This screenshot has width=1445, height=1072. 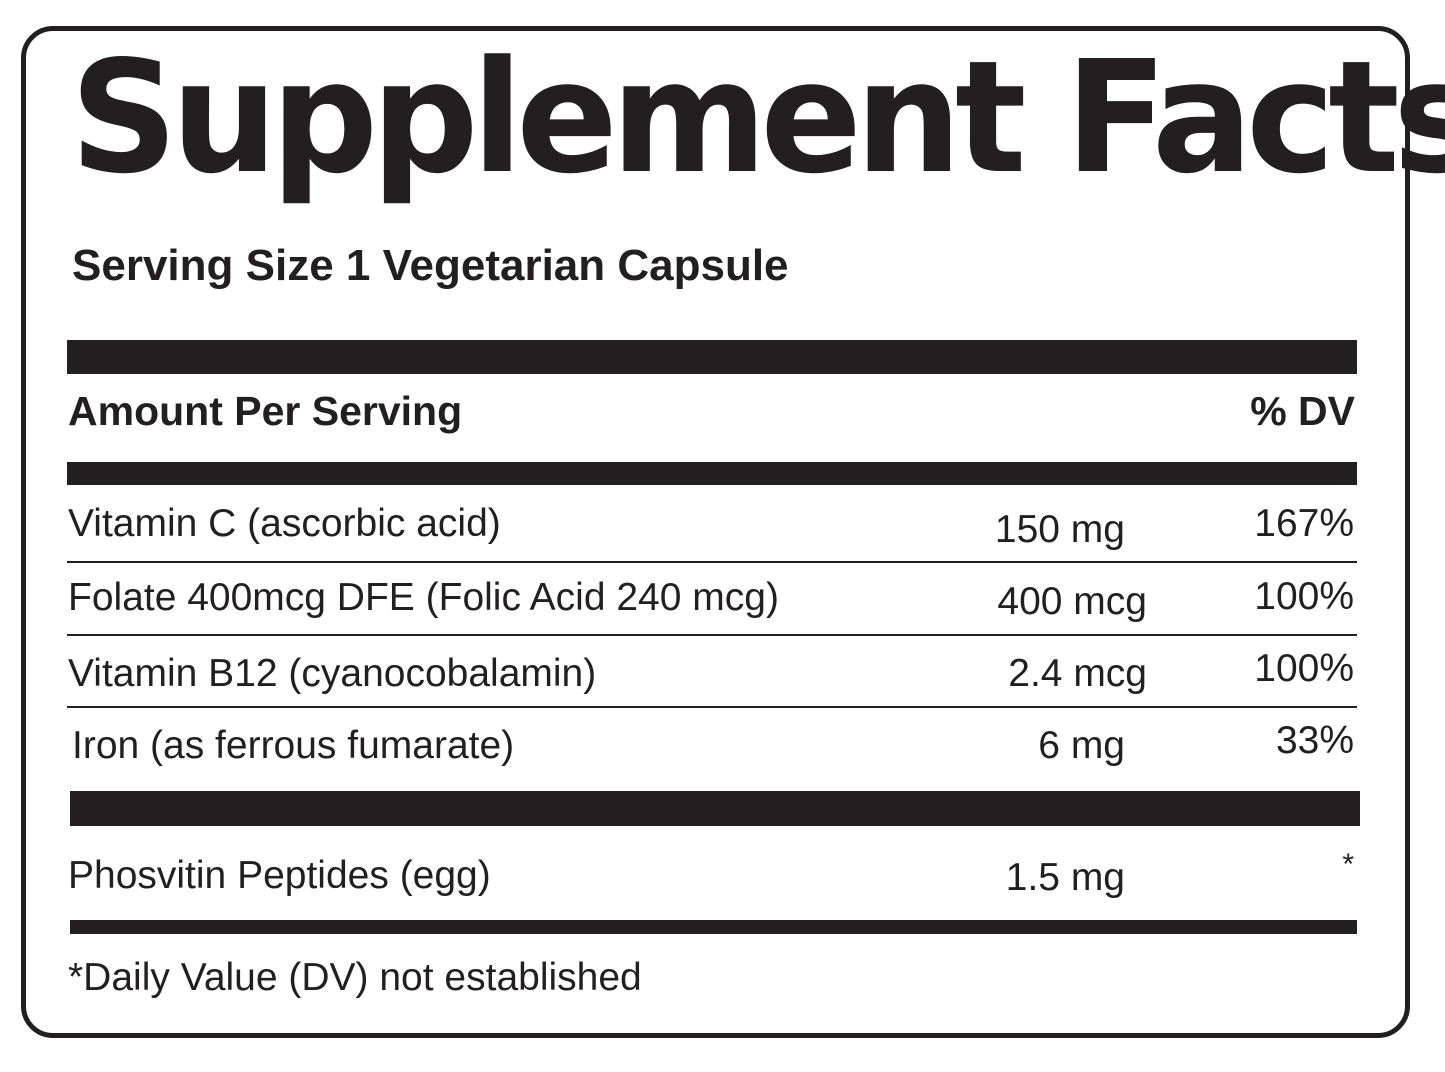 I want to click on other-ingredient-name: Phosvitin Peptides (egg), so click(x=279, y=875).